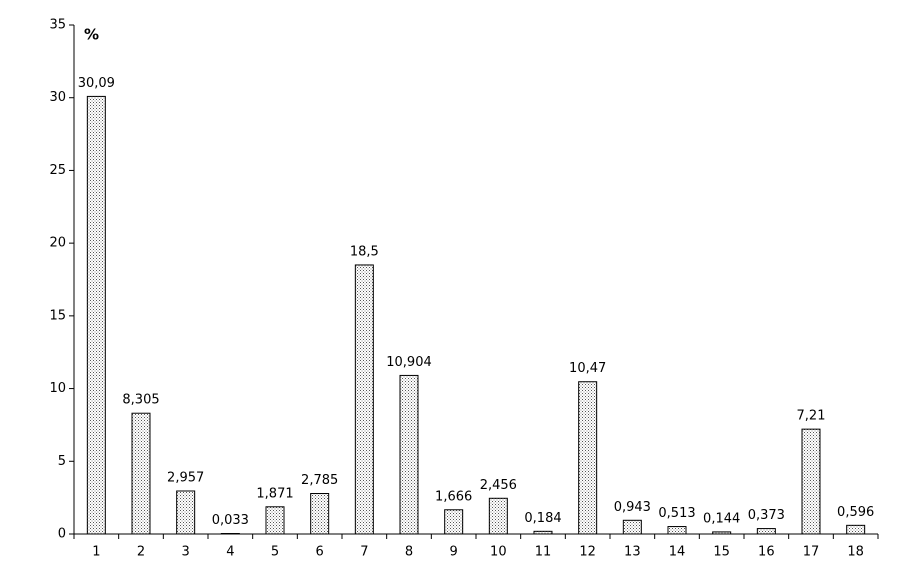 The image size is (902, 575). Describe the element at coordinates (766, 552) in the screenshot. I see `x-tick-label: 16` at that location.